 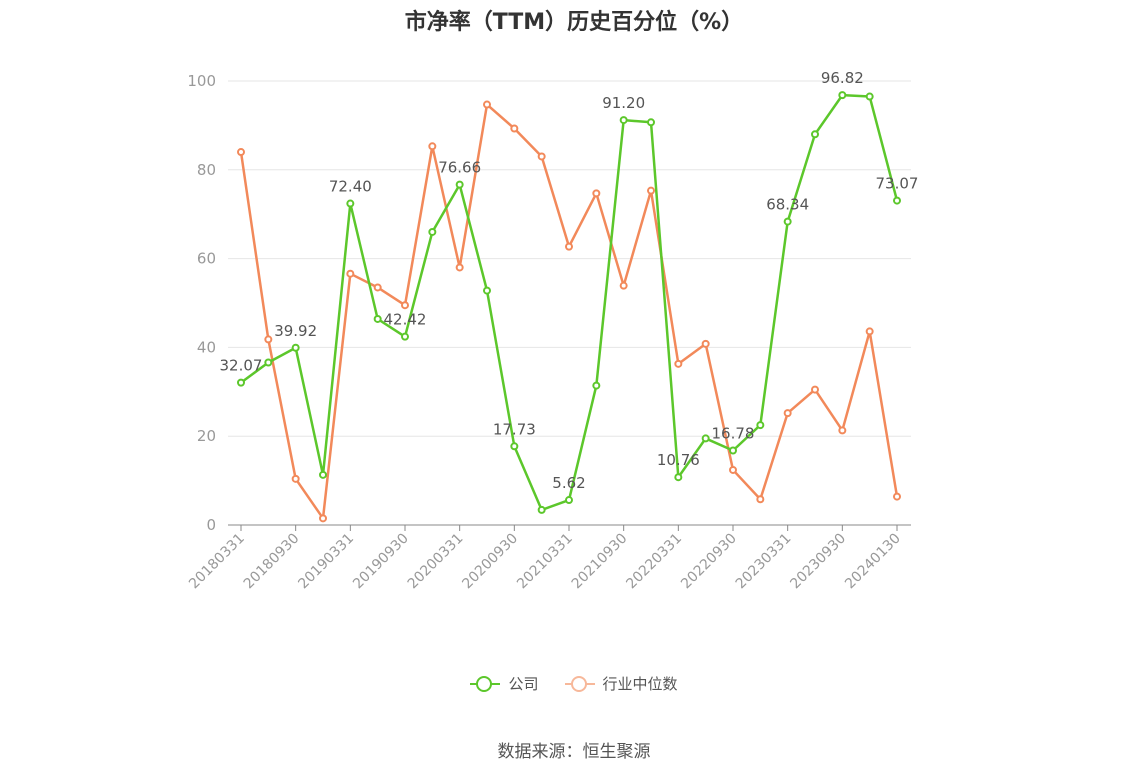 What do you see at coordinates (897, 184) in the screenshot?
I see `data-label: 73.07` at bounding box center [897, 184].